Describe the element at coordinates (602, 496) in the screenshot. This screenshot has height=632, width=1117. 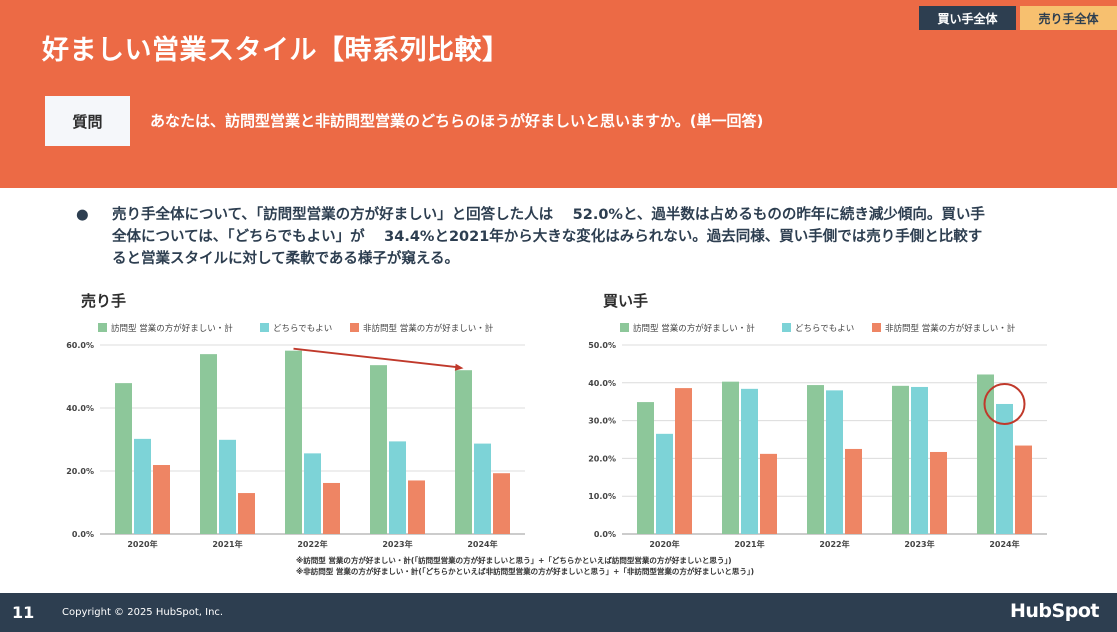
I see `y-tick-label: 10.0%` at that location.